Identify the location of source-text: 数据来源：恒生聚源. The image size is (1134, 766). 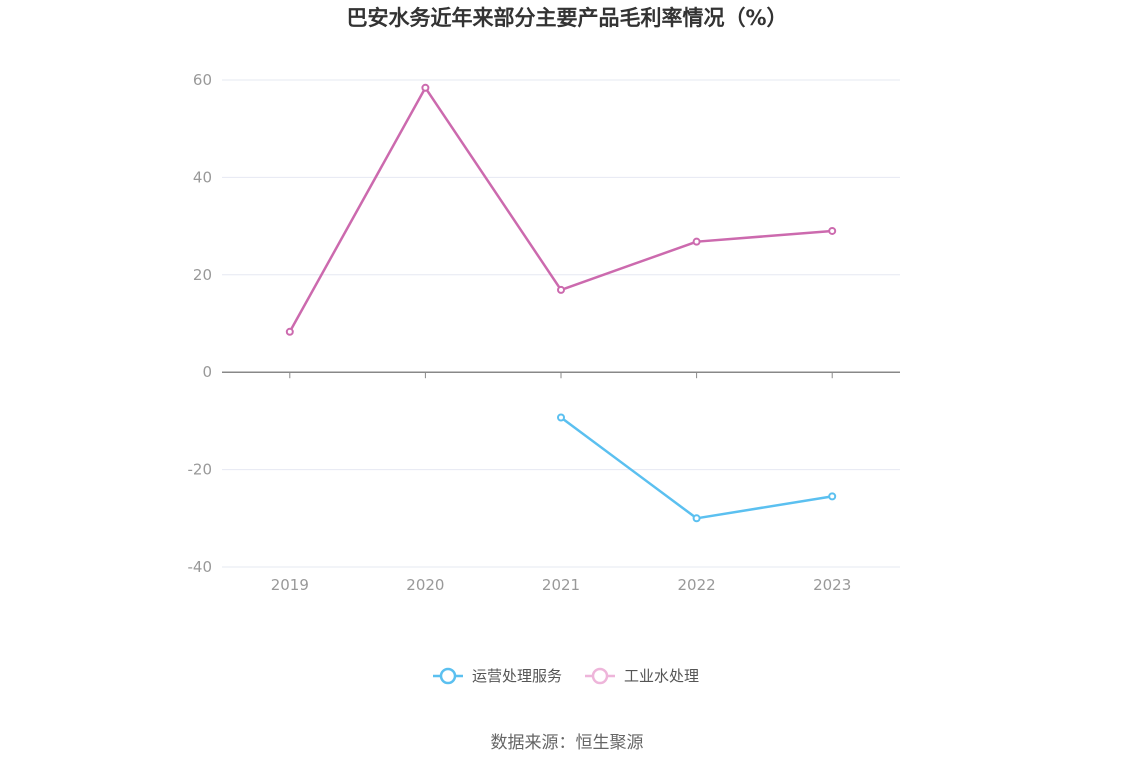
(567, 743).